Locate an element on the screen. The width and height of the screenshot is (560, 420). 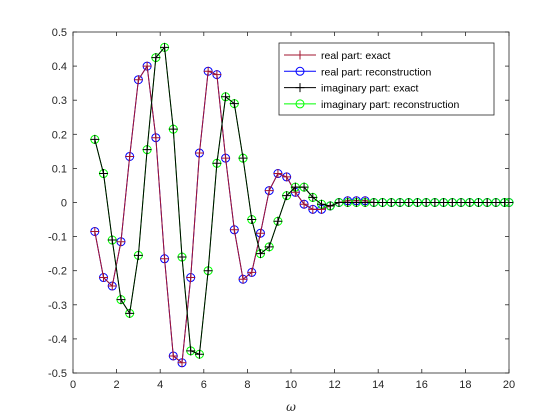
x-tick-label: 14 is located at coordinates (378, 385).